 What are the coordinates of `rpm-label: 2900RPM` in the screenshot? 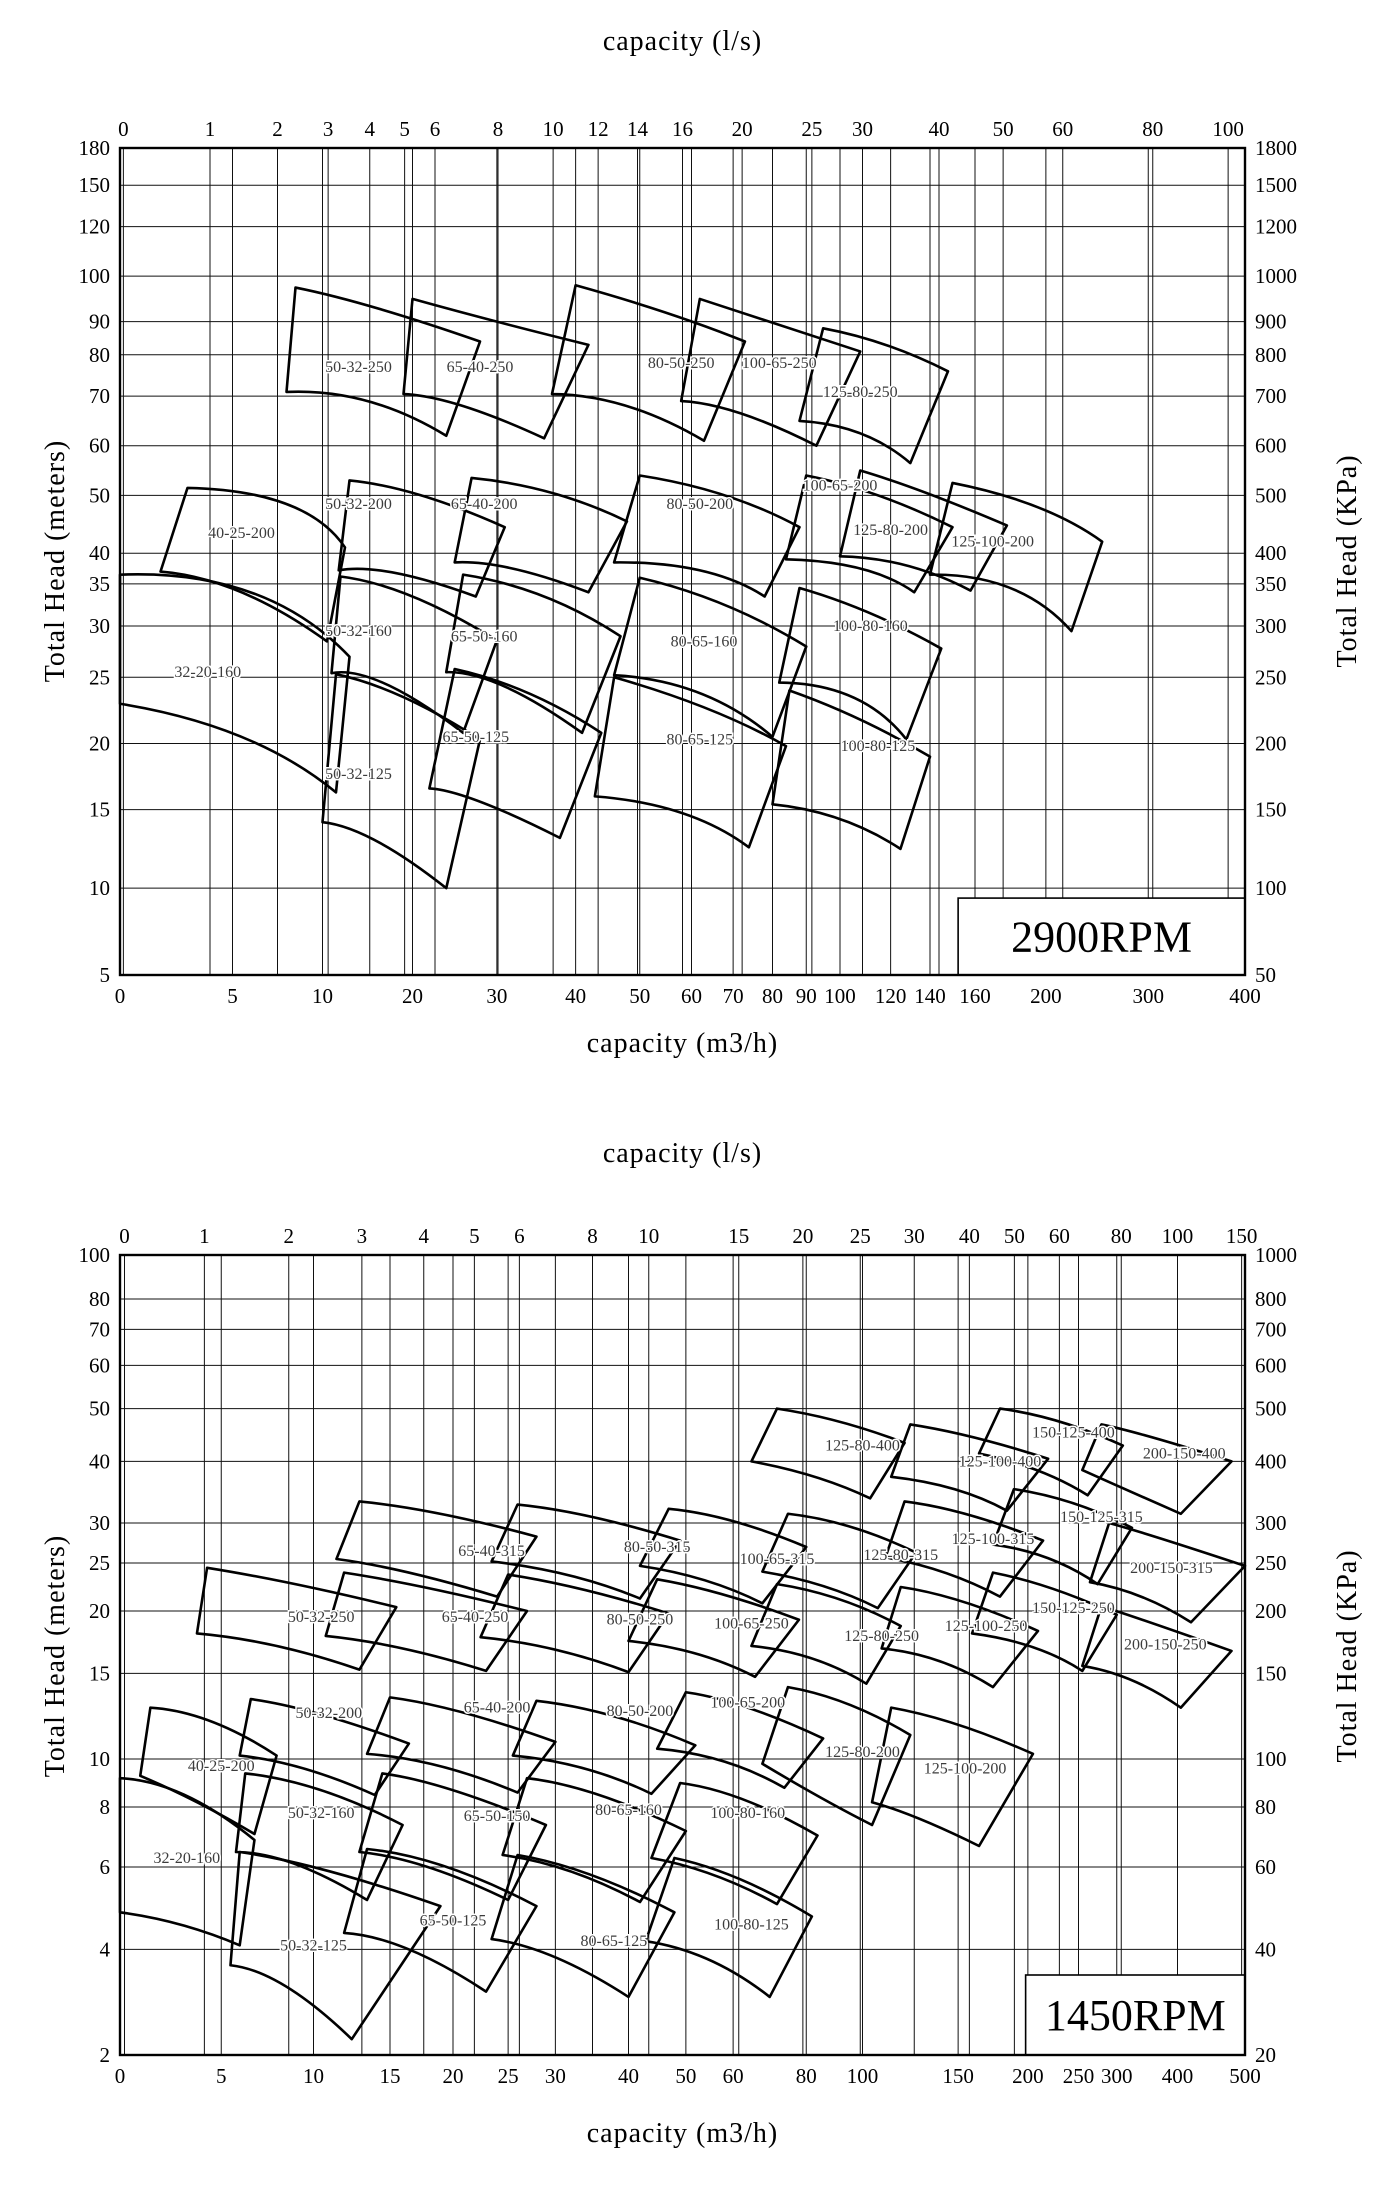 It's located at (1101, 937).